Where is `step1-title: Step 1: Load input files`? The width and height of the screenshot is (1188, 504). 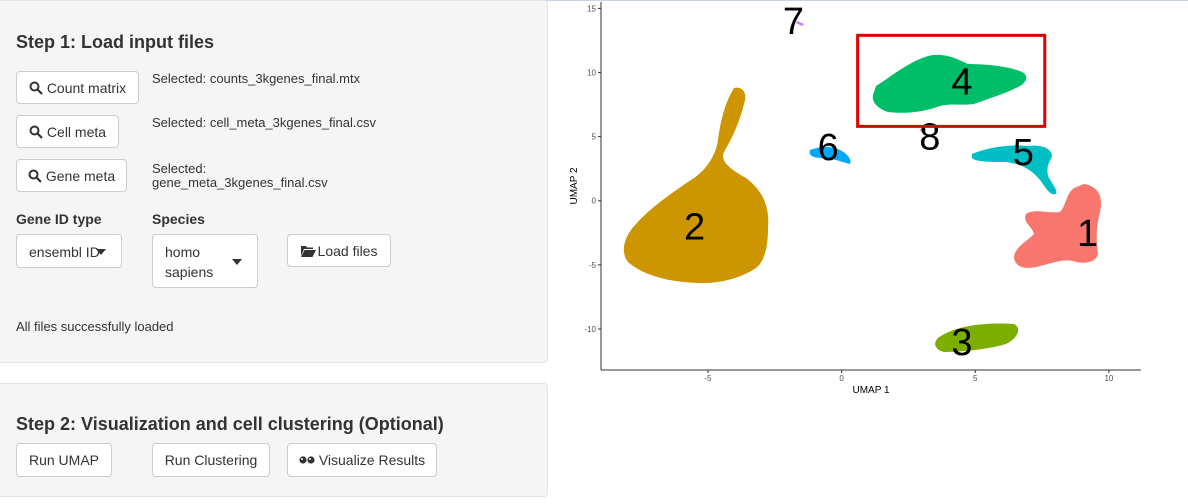 step1-title: Step 1: Load input files is located at coordinates (115, 42).